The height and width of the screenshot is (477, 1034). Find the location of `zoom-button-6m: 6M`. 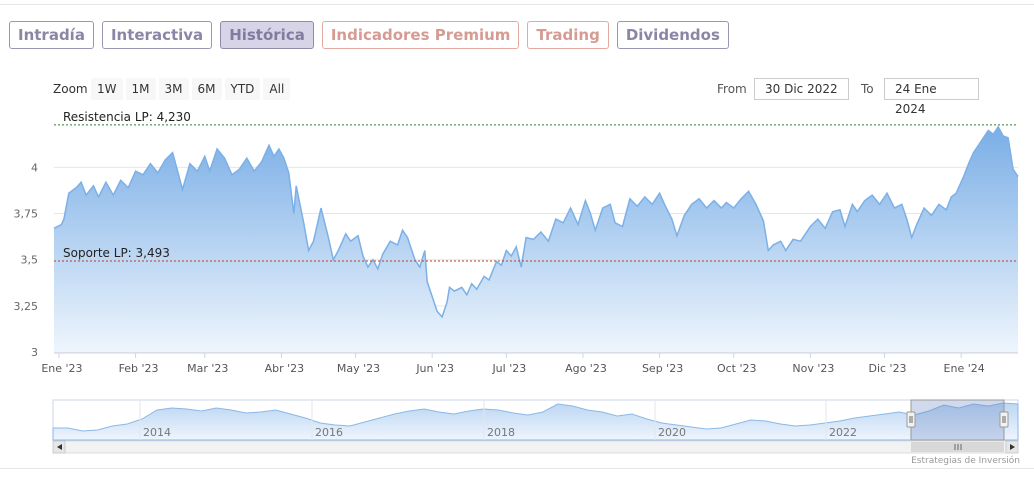

zoom-button-6m: 6M is located at coordinates (206, 89).